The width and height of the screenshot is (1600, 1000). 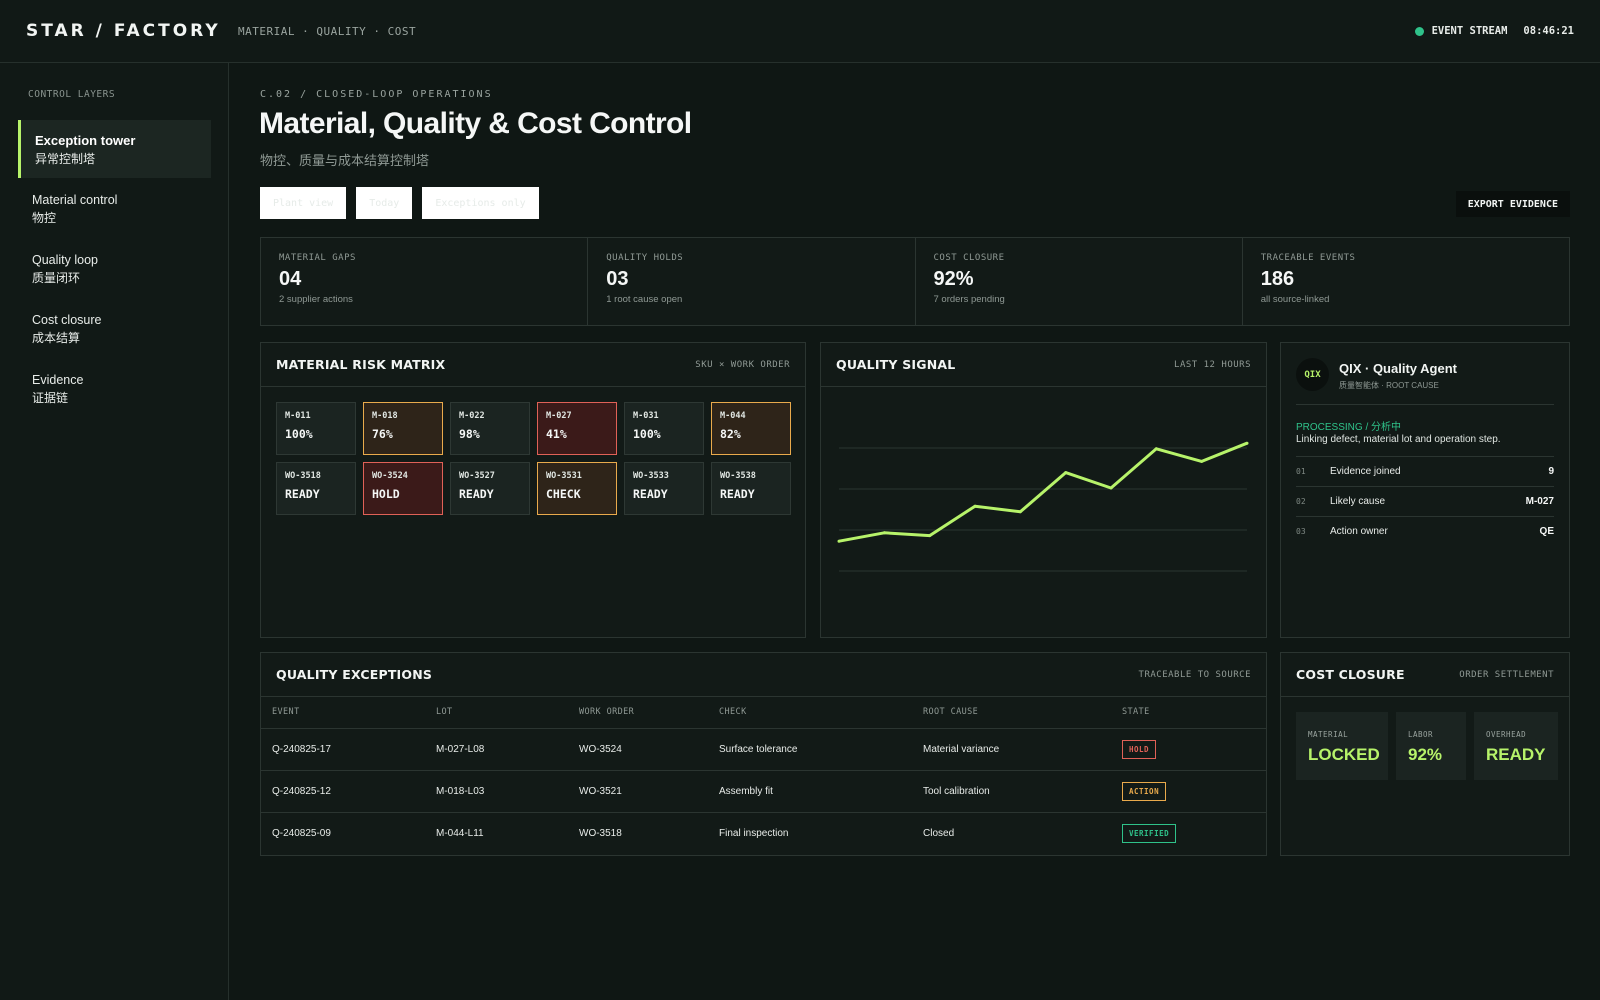 I want to click on kpi-material-gaps: MATERIAL GAPS 04 2 supplier actions, so click(x=425, y=281).